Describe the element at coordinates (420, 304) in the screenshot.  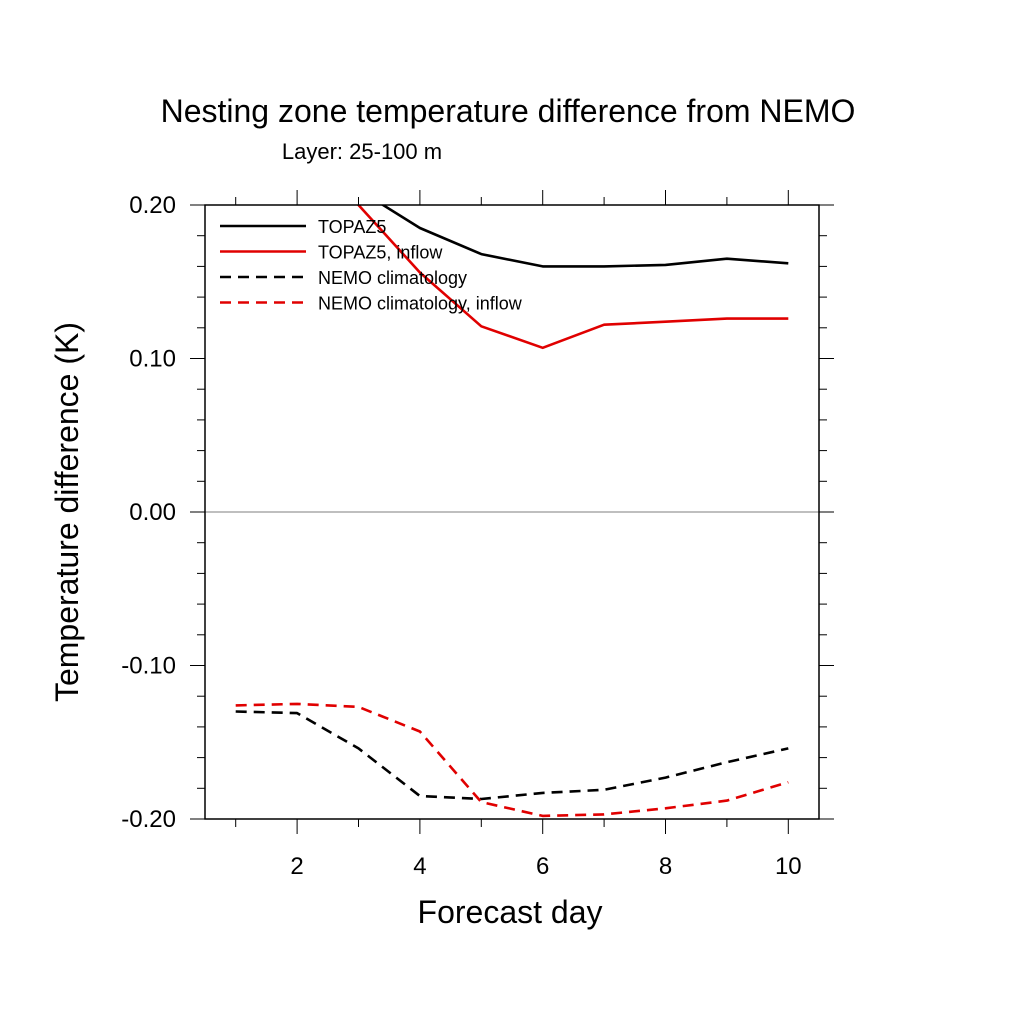
I see `legend-label: NEMO climatology, inflow` at that location.